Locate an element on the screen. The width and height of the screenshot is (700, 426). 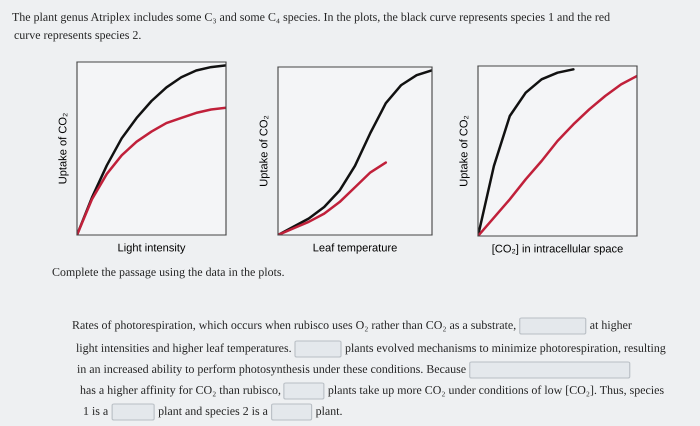
text: The plant genus Atriplex includes some C₃ and some C₄ species. In the plots, the black curve represents species 1 and the red is located at coordinates (311, 18).